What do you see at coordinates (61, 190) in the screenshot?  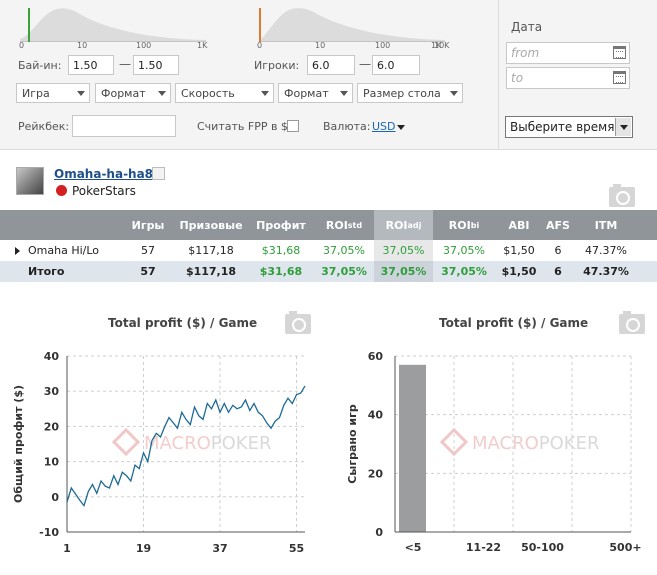 I see `pokerstars-icon` at bounding box center [61, 190].